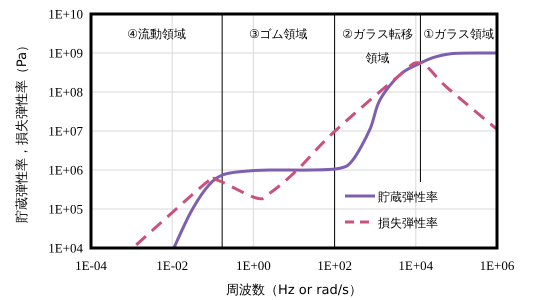 The image size is (540, 300). I want to click on annotation: ④流動領域, so click(156, 34).